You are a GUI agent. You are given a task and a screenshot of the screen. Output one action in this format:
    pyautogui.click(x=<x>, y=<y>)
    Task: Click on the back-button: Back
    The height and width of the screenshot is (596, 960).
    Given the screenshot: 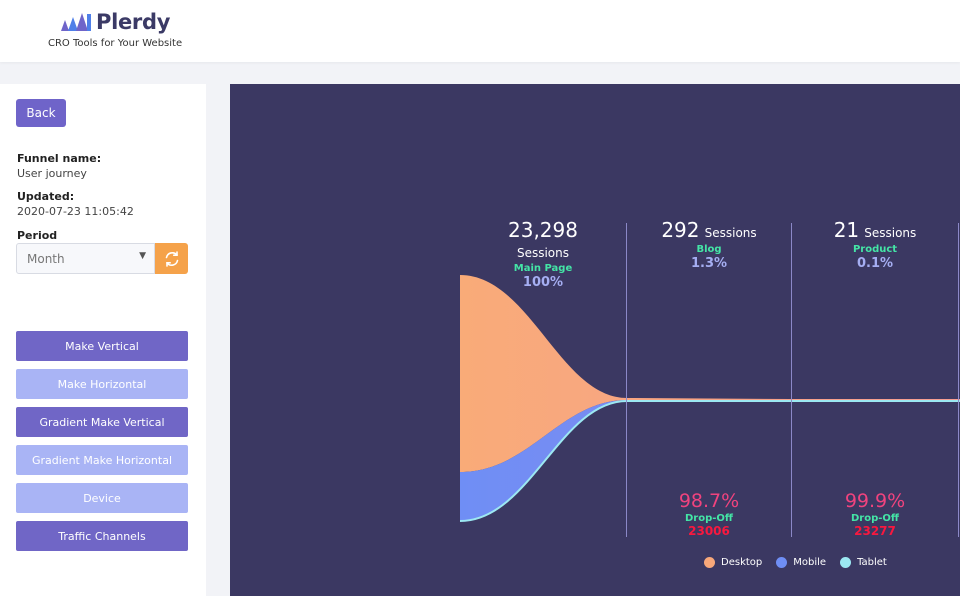 What is the action you would take?
    pyautogui.click(x=41, y=113)
    